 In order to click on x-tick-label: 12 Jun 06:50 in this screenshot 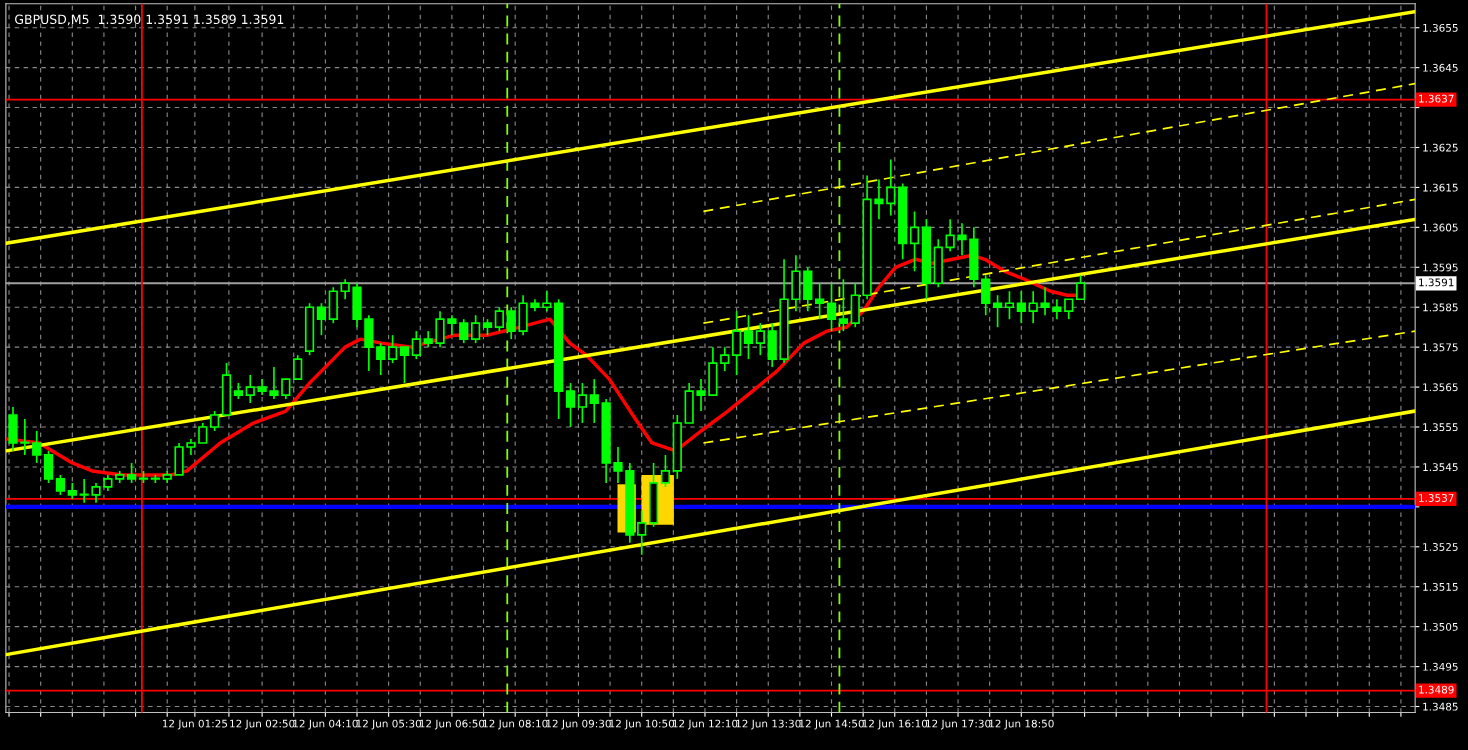, I will do `click(452, 724)`.